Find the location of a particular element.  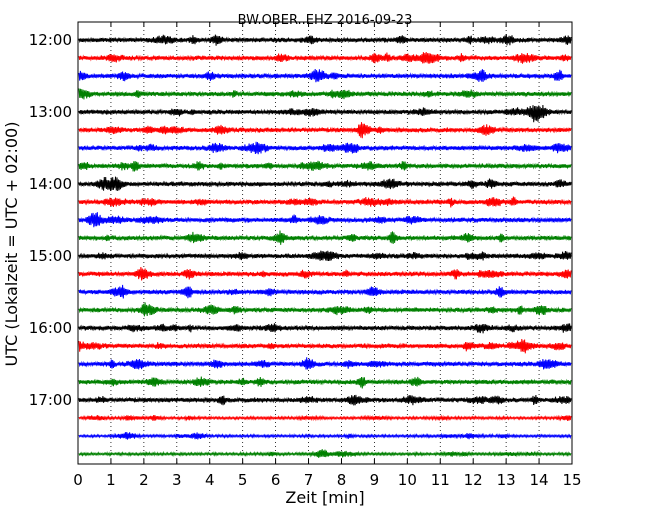

x-tick-label: 4 is located at coordinates (210, 480).